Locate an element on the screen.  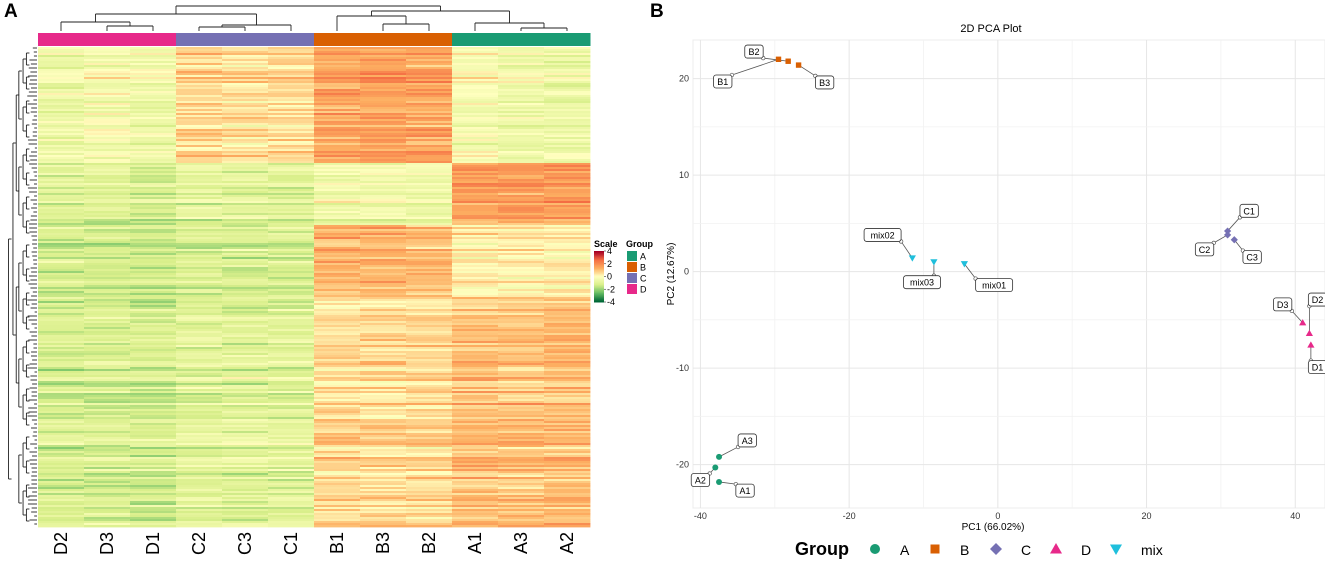
scale-gradient-step is located at coordinates (599, 258).